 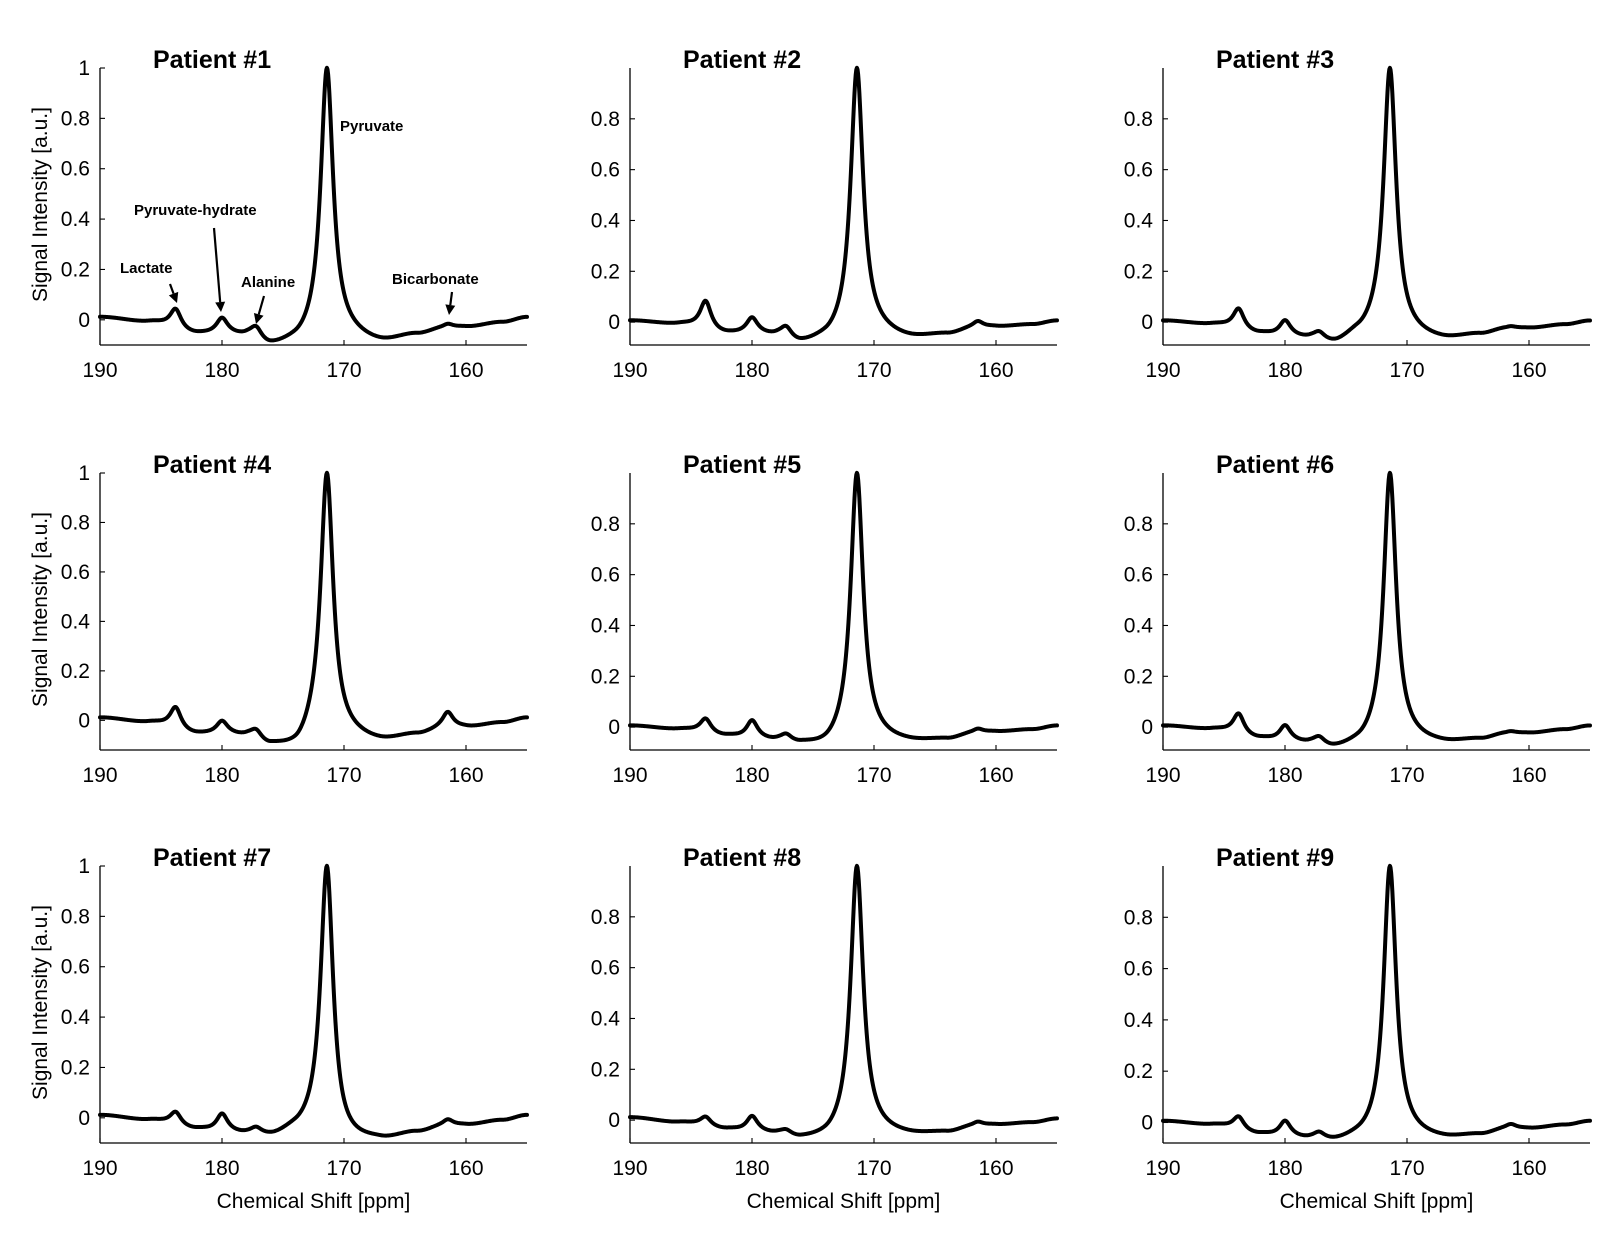 I want to click on y-tick-label: 1, so click(x=84, y=68).